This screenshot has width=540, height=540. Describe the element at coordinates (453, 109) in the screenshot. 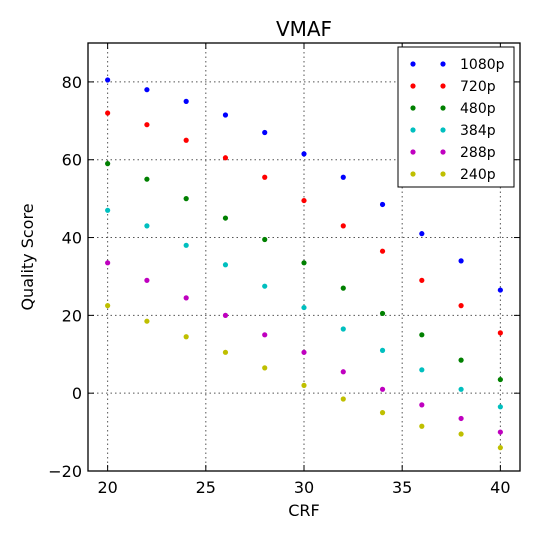

I see `legend-item-480p: 480p` at that location.